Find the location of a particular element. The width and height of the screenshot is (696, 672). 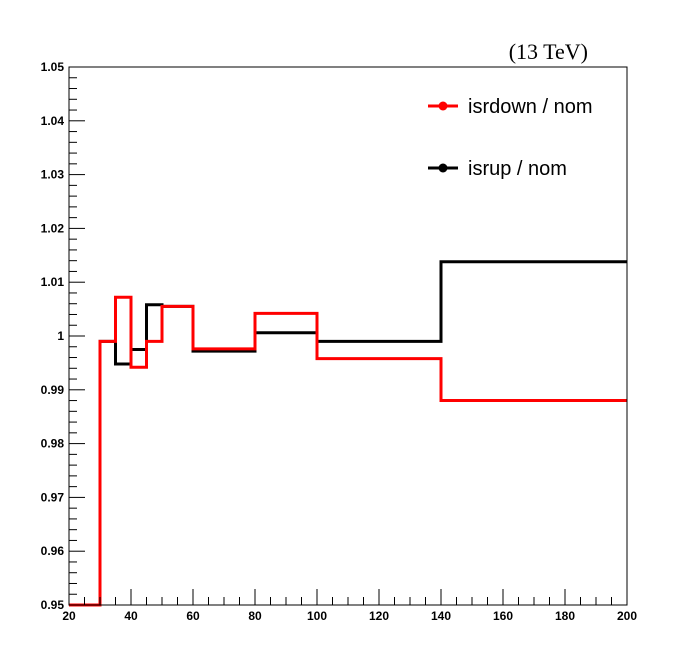

y-tick-label: 1.04 is located at coordinates (53, 121).